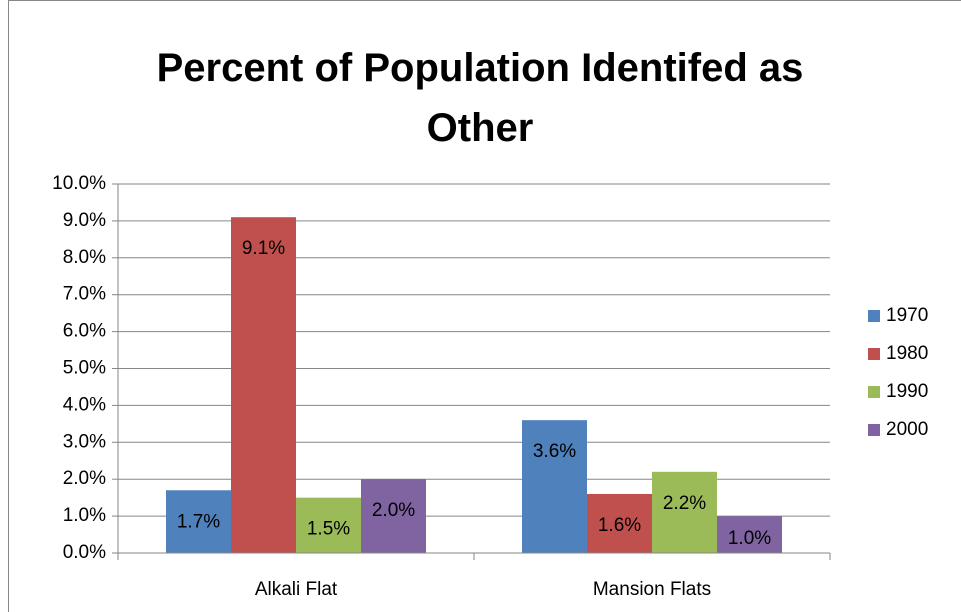 This screenshot has width=961, height=612. Describe the element at coordinates (84, 552) in the screenshot. I see `y-tick-label: 0.0%` at that location.